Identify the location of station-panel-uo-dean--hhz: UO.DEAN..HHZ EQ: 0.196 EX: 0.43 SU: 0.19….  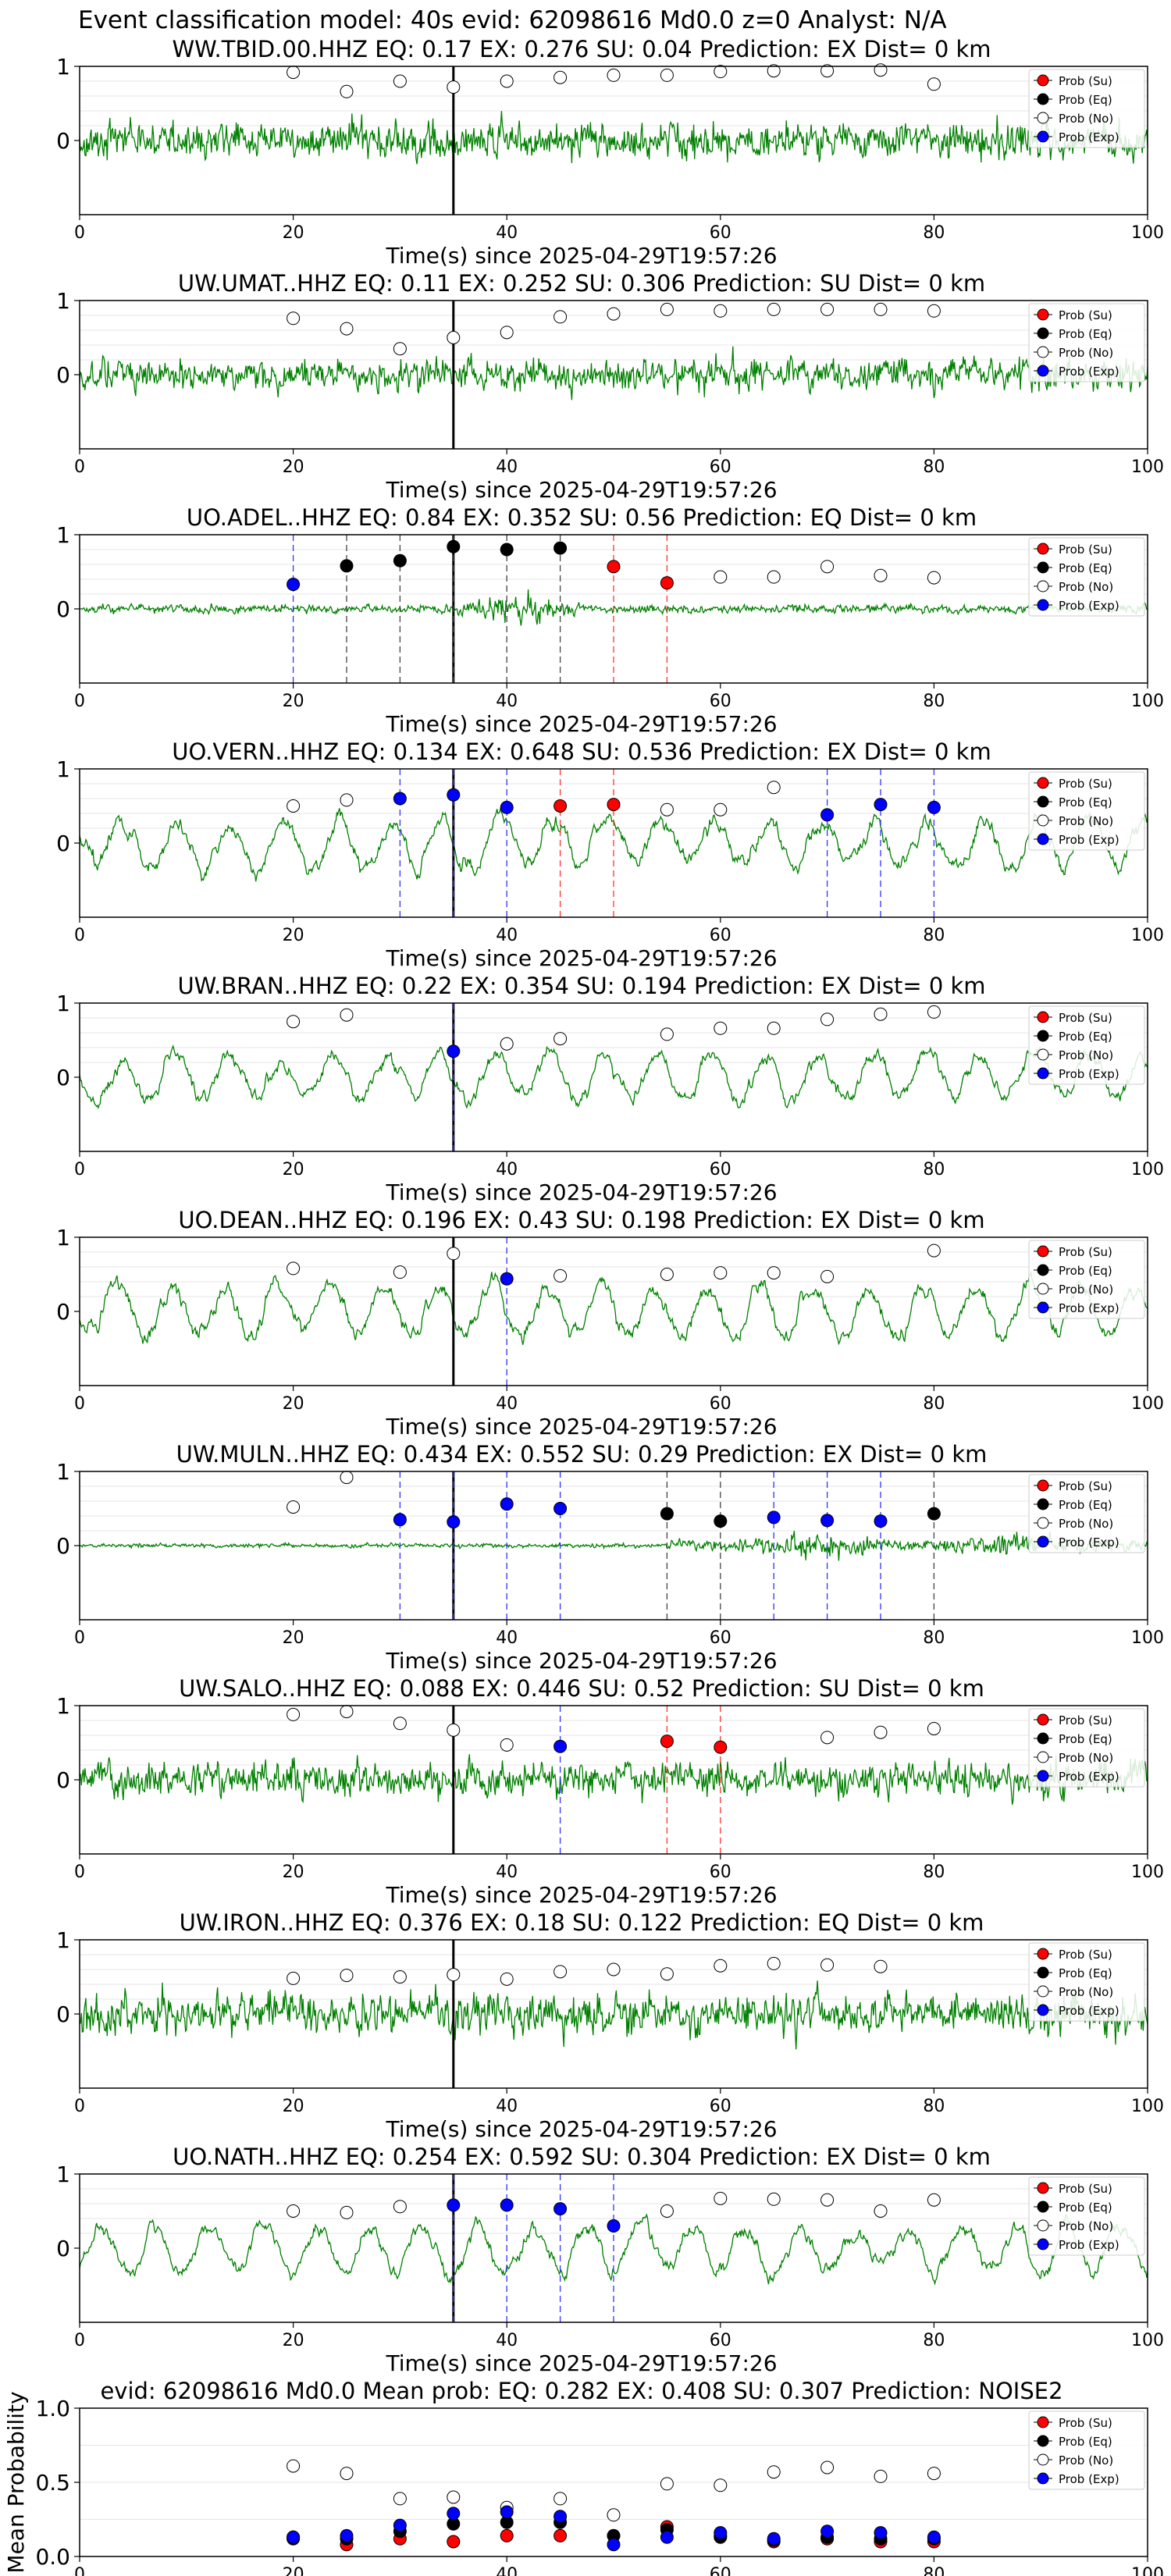
(610, 1323).